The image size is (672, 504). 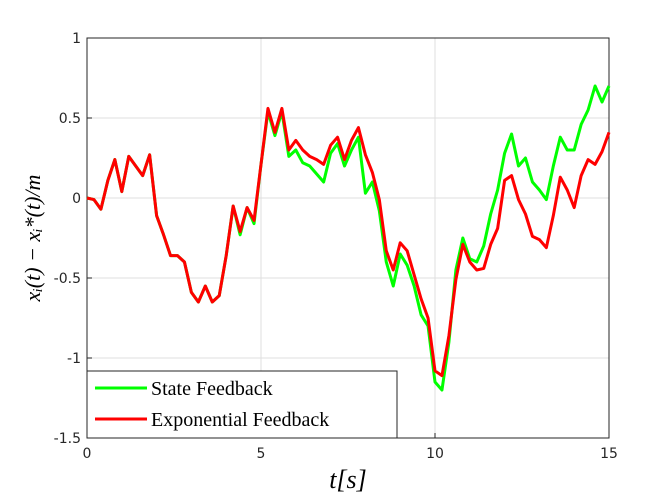 What do you see at coordinates (261, 454) in the screenshot?
I see `x-tick-label: 5` at bounding box center [261, 454].